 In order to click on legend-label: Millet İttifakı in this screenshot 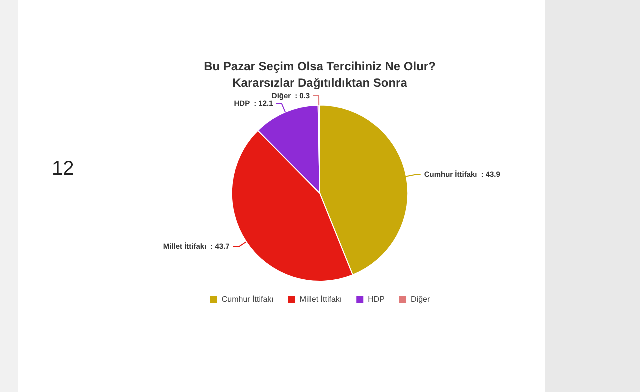, I will do `click(321, 299)`.